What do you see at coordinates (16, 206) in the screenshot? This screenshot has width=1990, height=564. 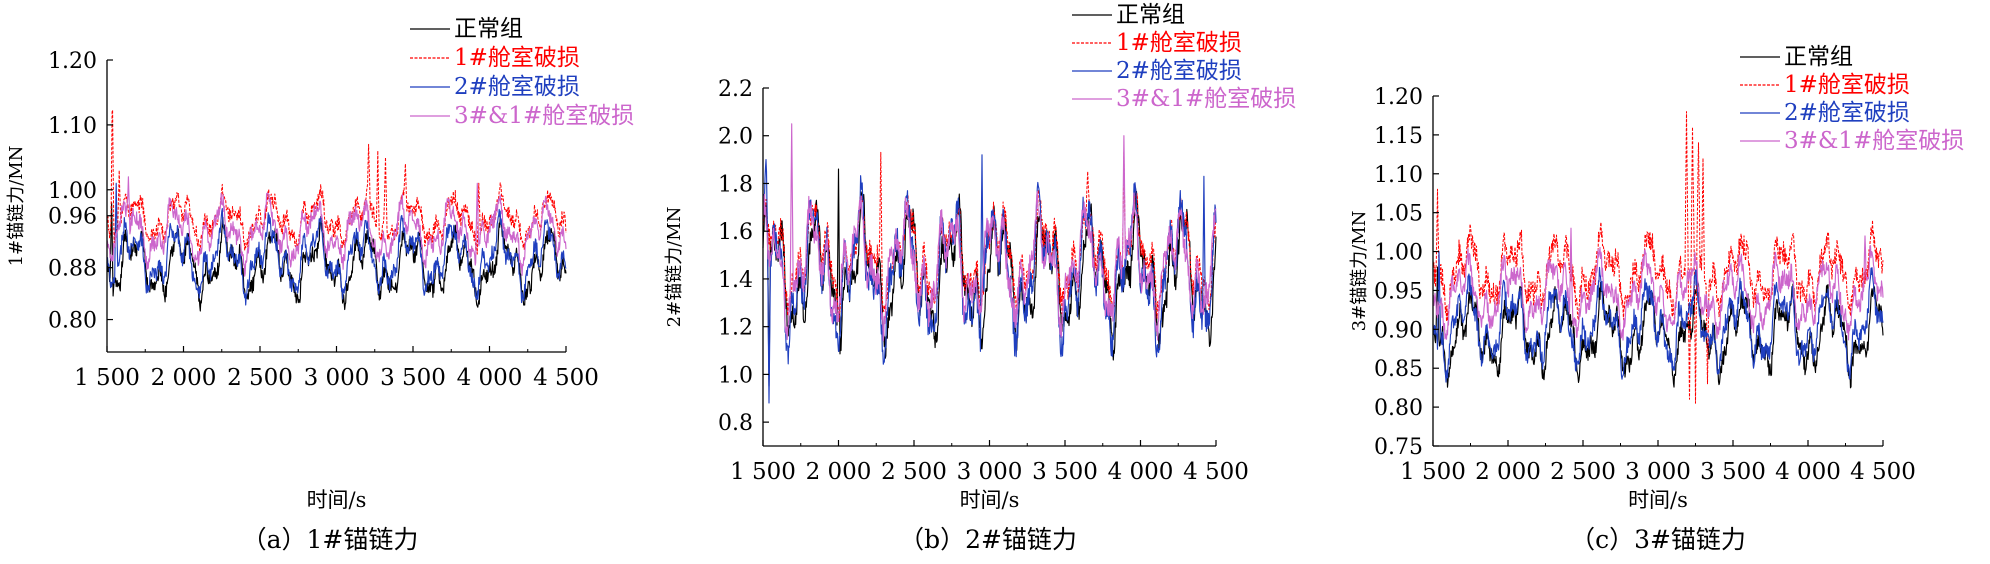 I see `y-axis-label: 1#锚链力/MN` at bounding box center [16, 206].